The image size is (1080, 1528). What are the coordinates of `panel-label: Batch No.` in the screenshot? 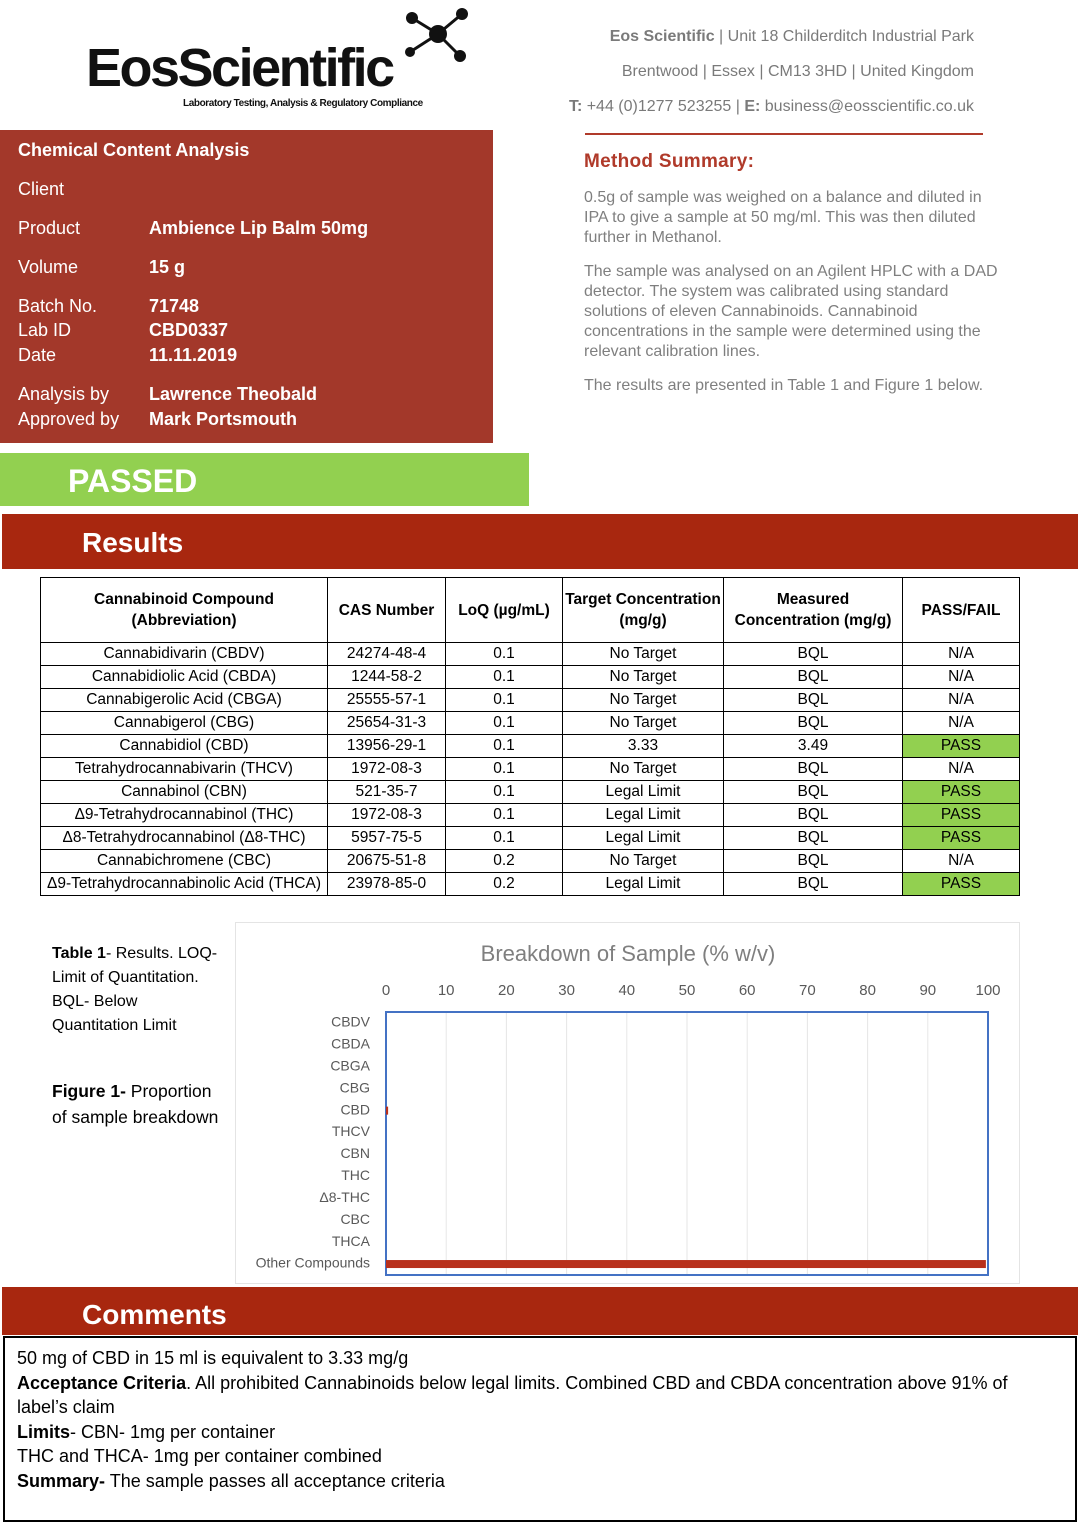 It's located at (58, 306).